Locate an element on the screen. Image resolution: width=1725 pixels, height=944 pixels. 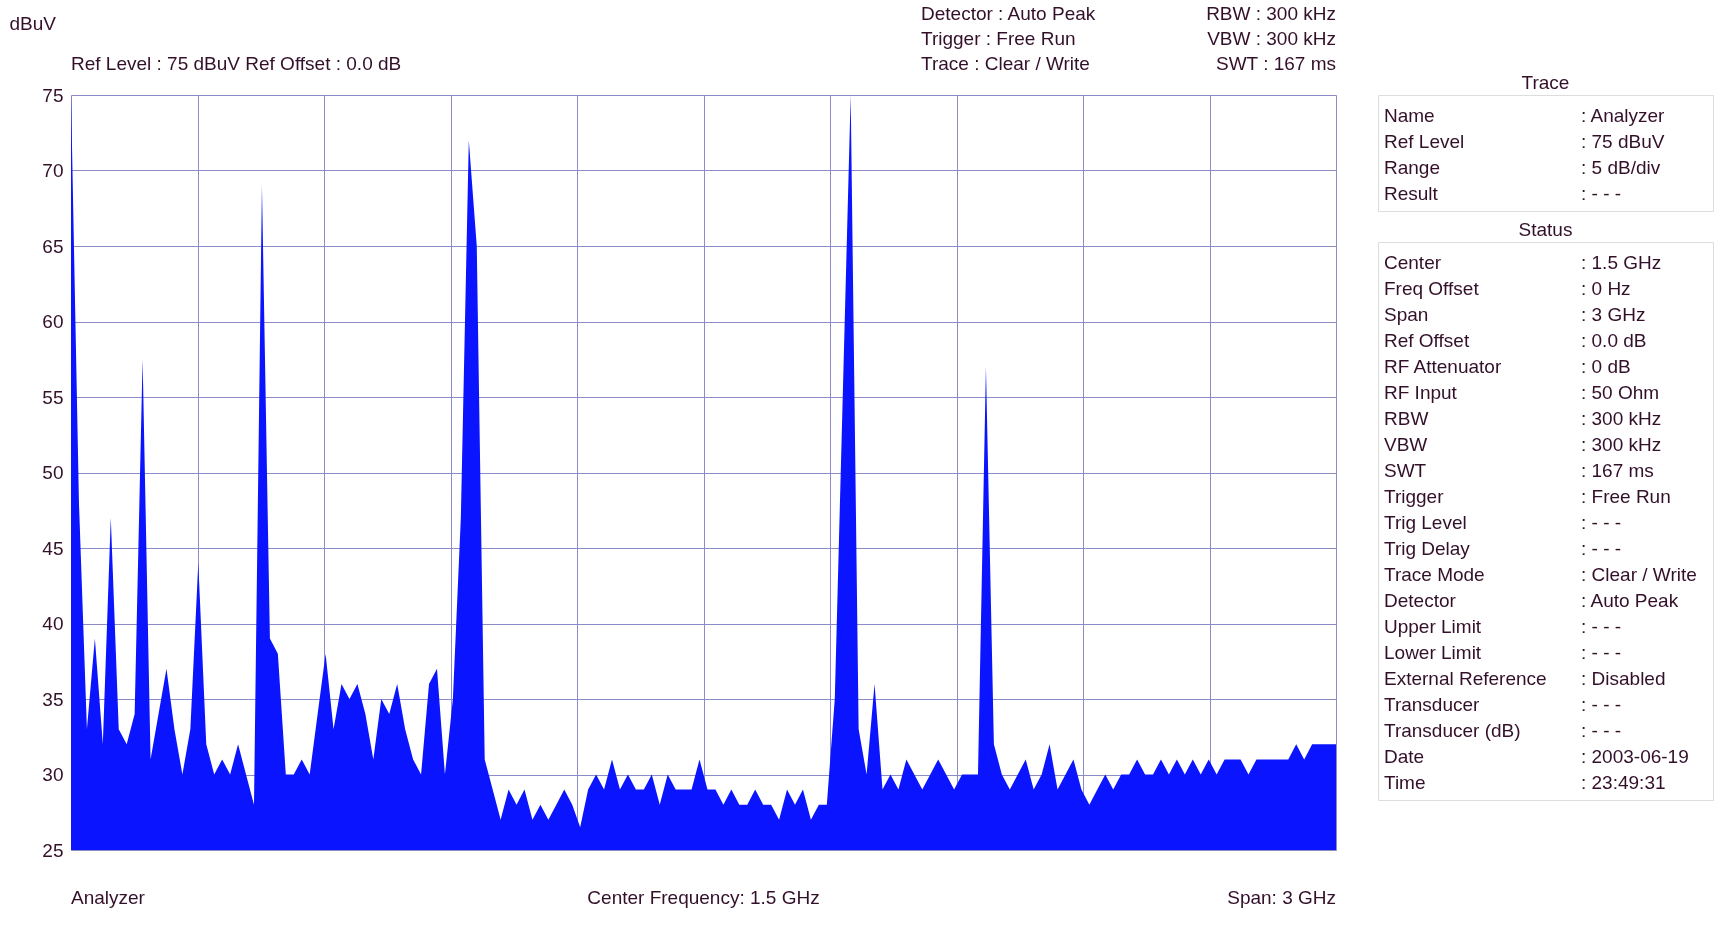
y-tick-label: 70 is located at coordinates (53, 170).